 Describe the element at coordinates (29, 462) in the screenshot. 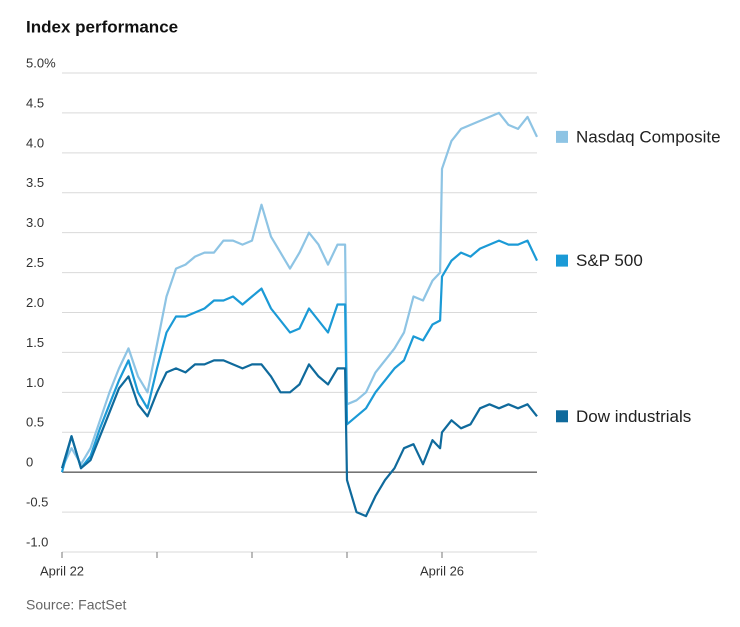

I see `y-tick-label: 0` at that location.